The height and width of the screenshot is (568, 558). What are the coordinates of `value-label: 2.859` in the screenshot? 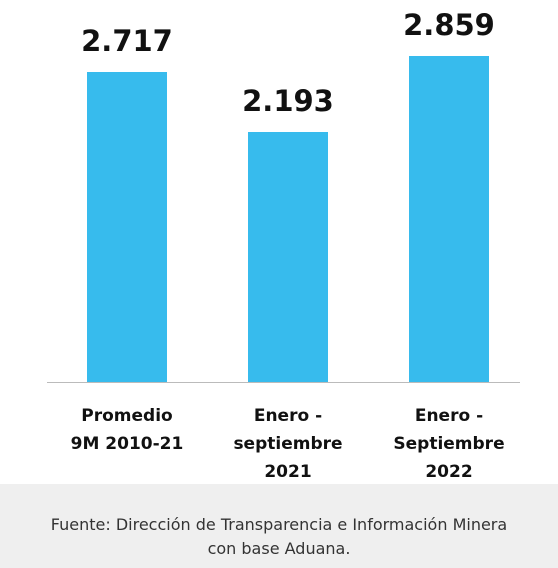 It's located at (449, 24).